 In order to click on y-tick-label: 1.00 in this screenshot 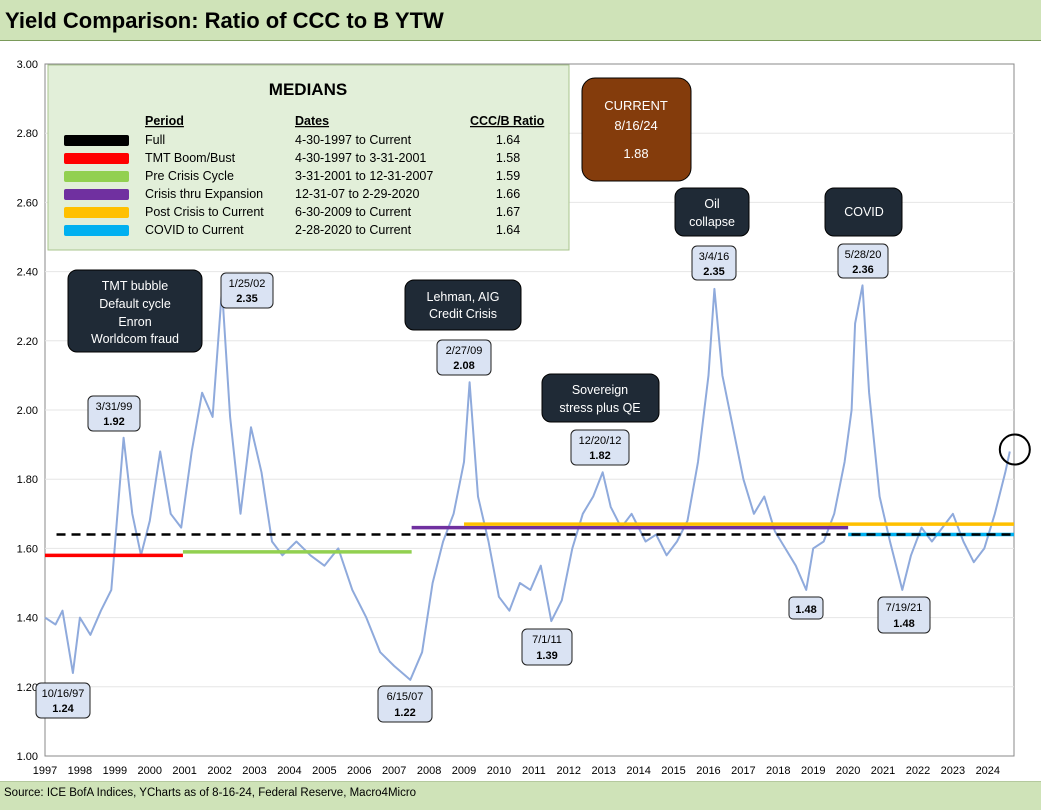, I will do `click(27, 757)`.